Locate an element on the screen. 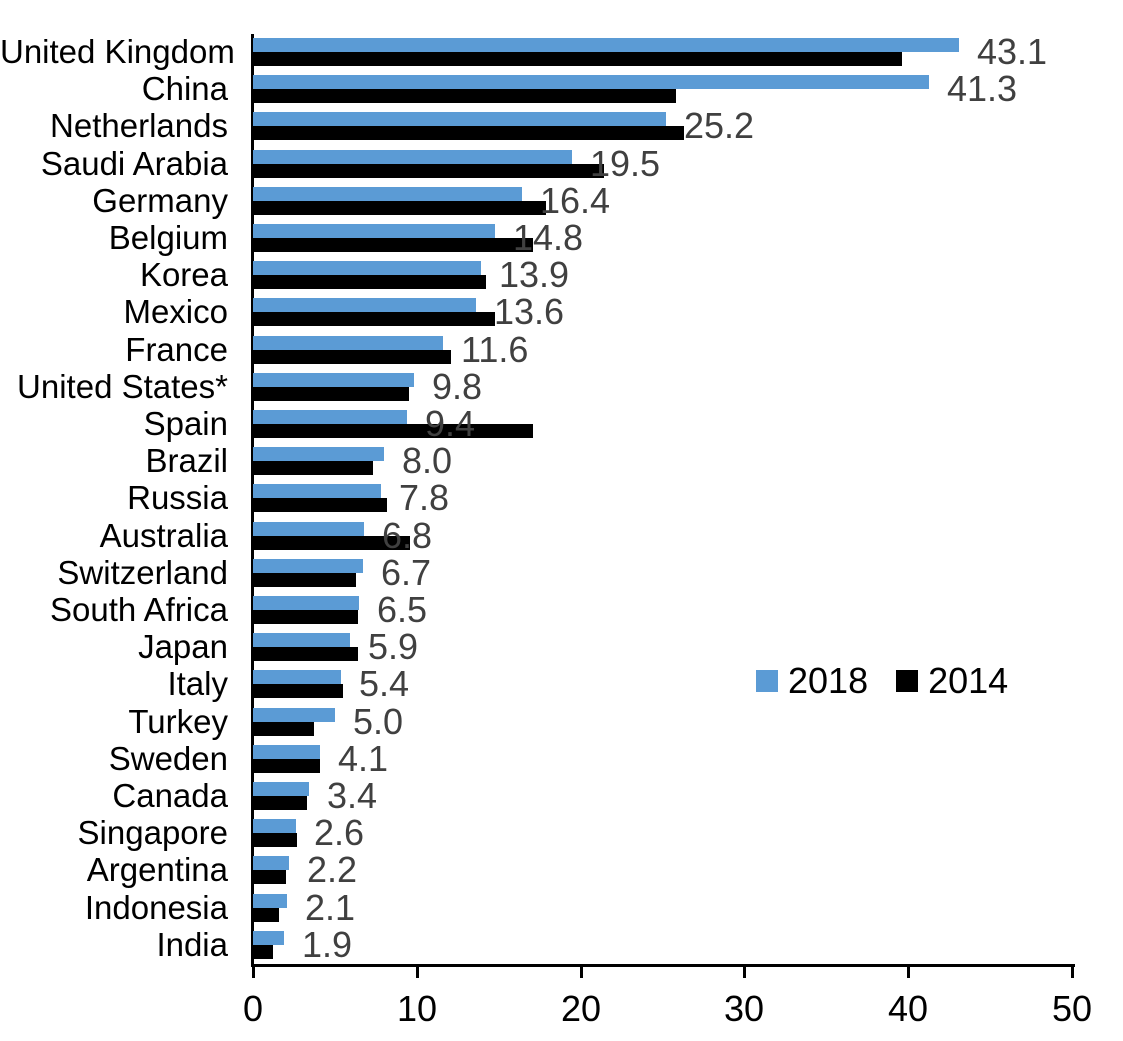 This screenshot has width=1123, height=1041. category-label: France is located at coordinates (176, 349).